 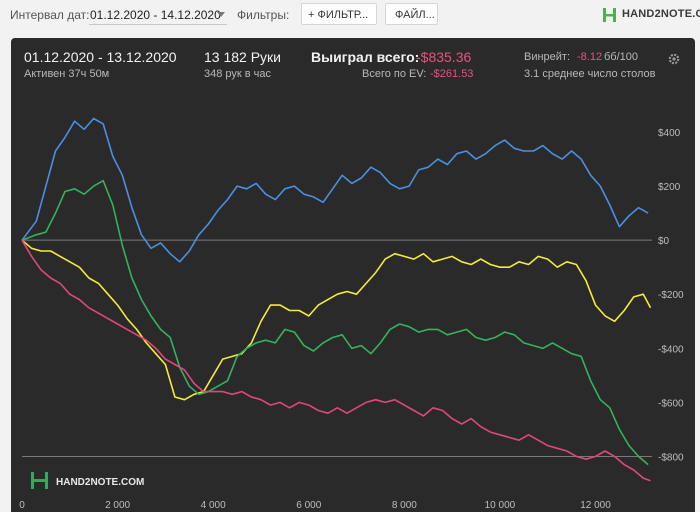 What do you see at coordinates (100, 57) in the screenshot?
I see `date-range: 01.12.2020 - 13.12.2020` at bounding box center [100, 57].